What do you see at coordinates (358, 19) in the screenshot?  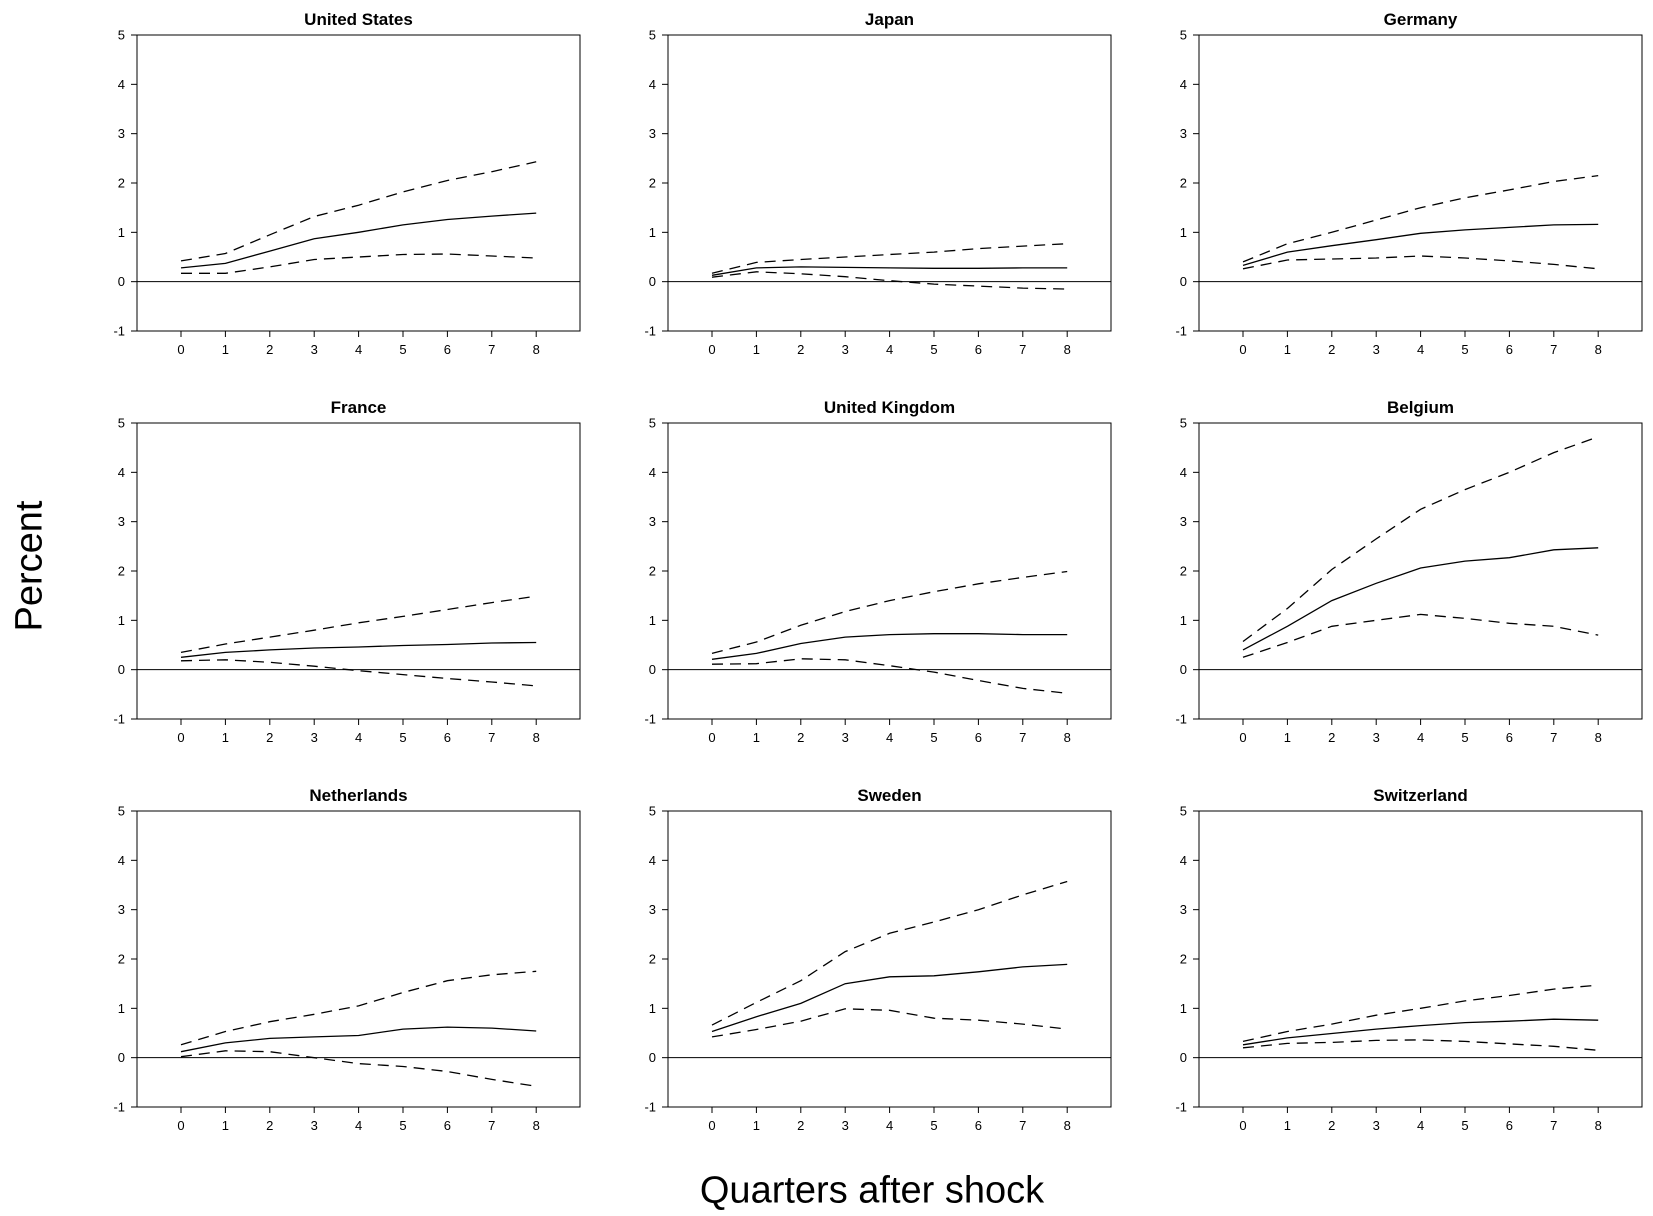 I see `panel-title: United States` at bounding box center [358, 19].